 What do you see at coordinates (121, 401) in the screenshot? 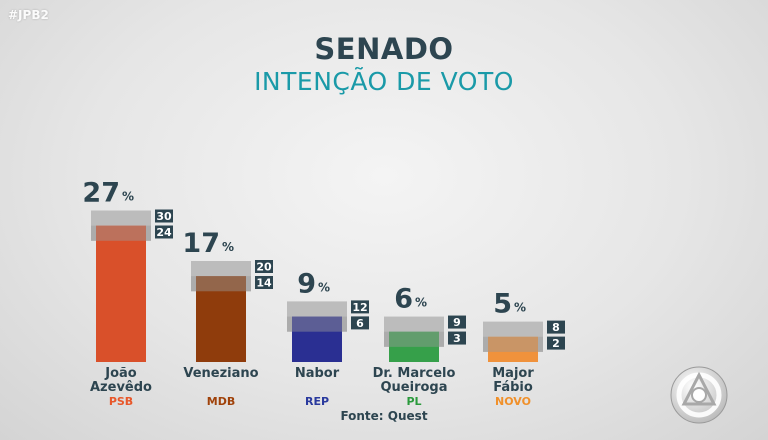
I see `party-label: PSB` at bounding box center [121, 401].